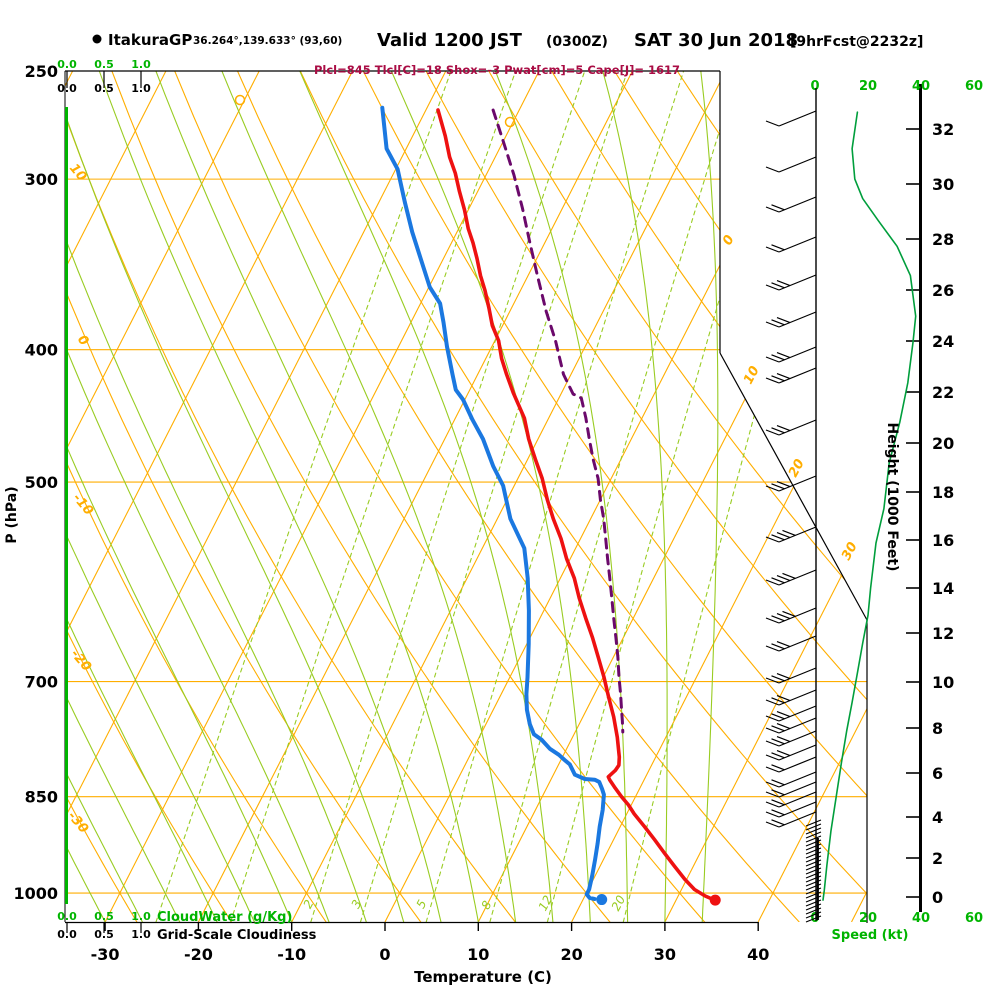  I want to click on station-coords: 36.264°,139.633° (93,60), so click(267, 41).